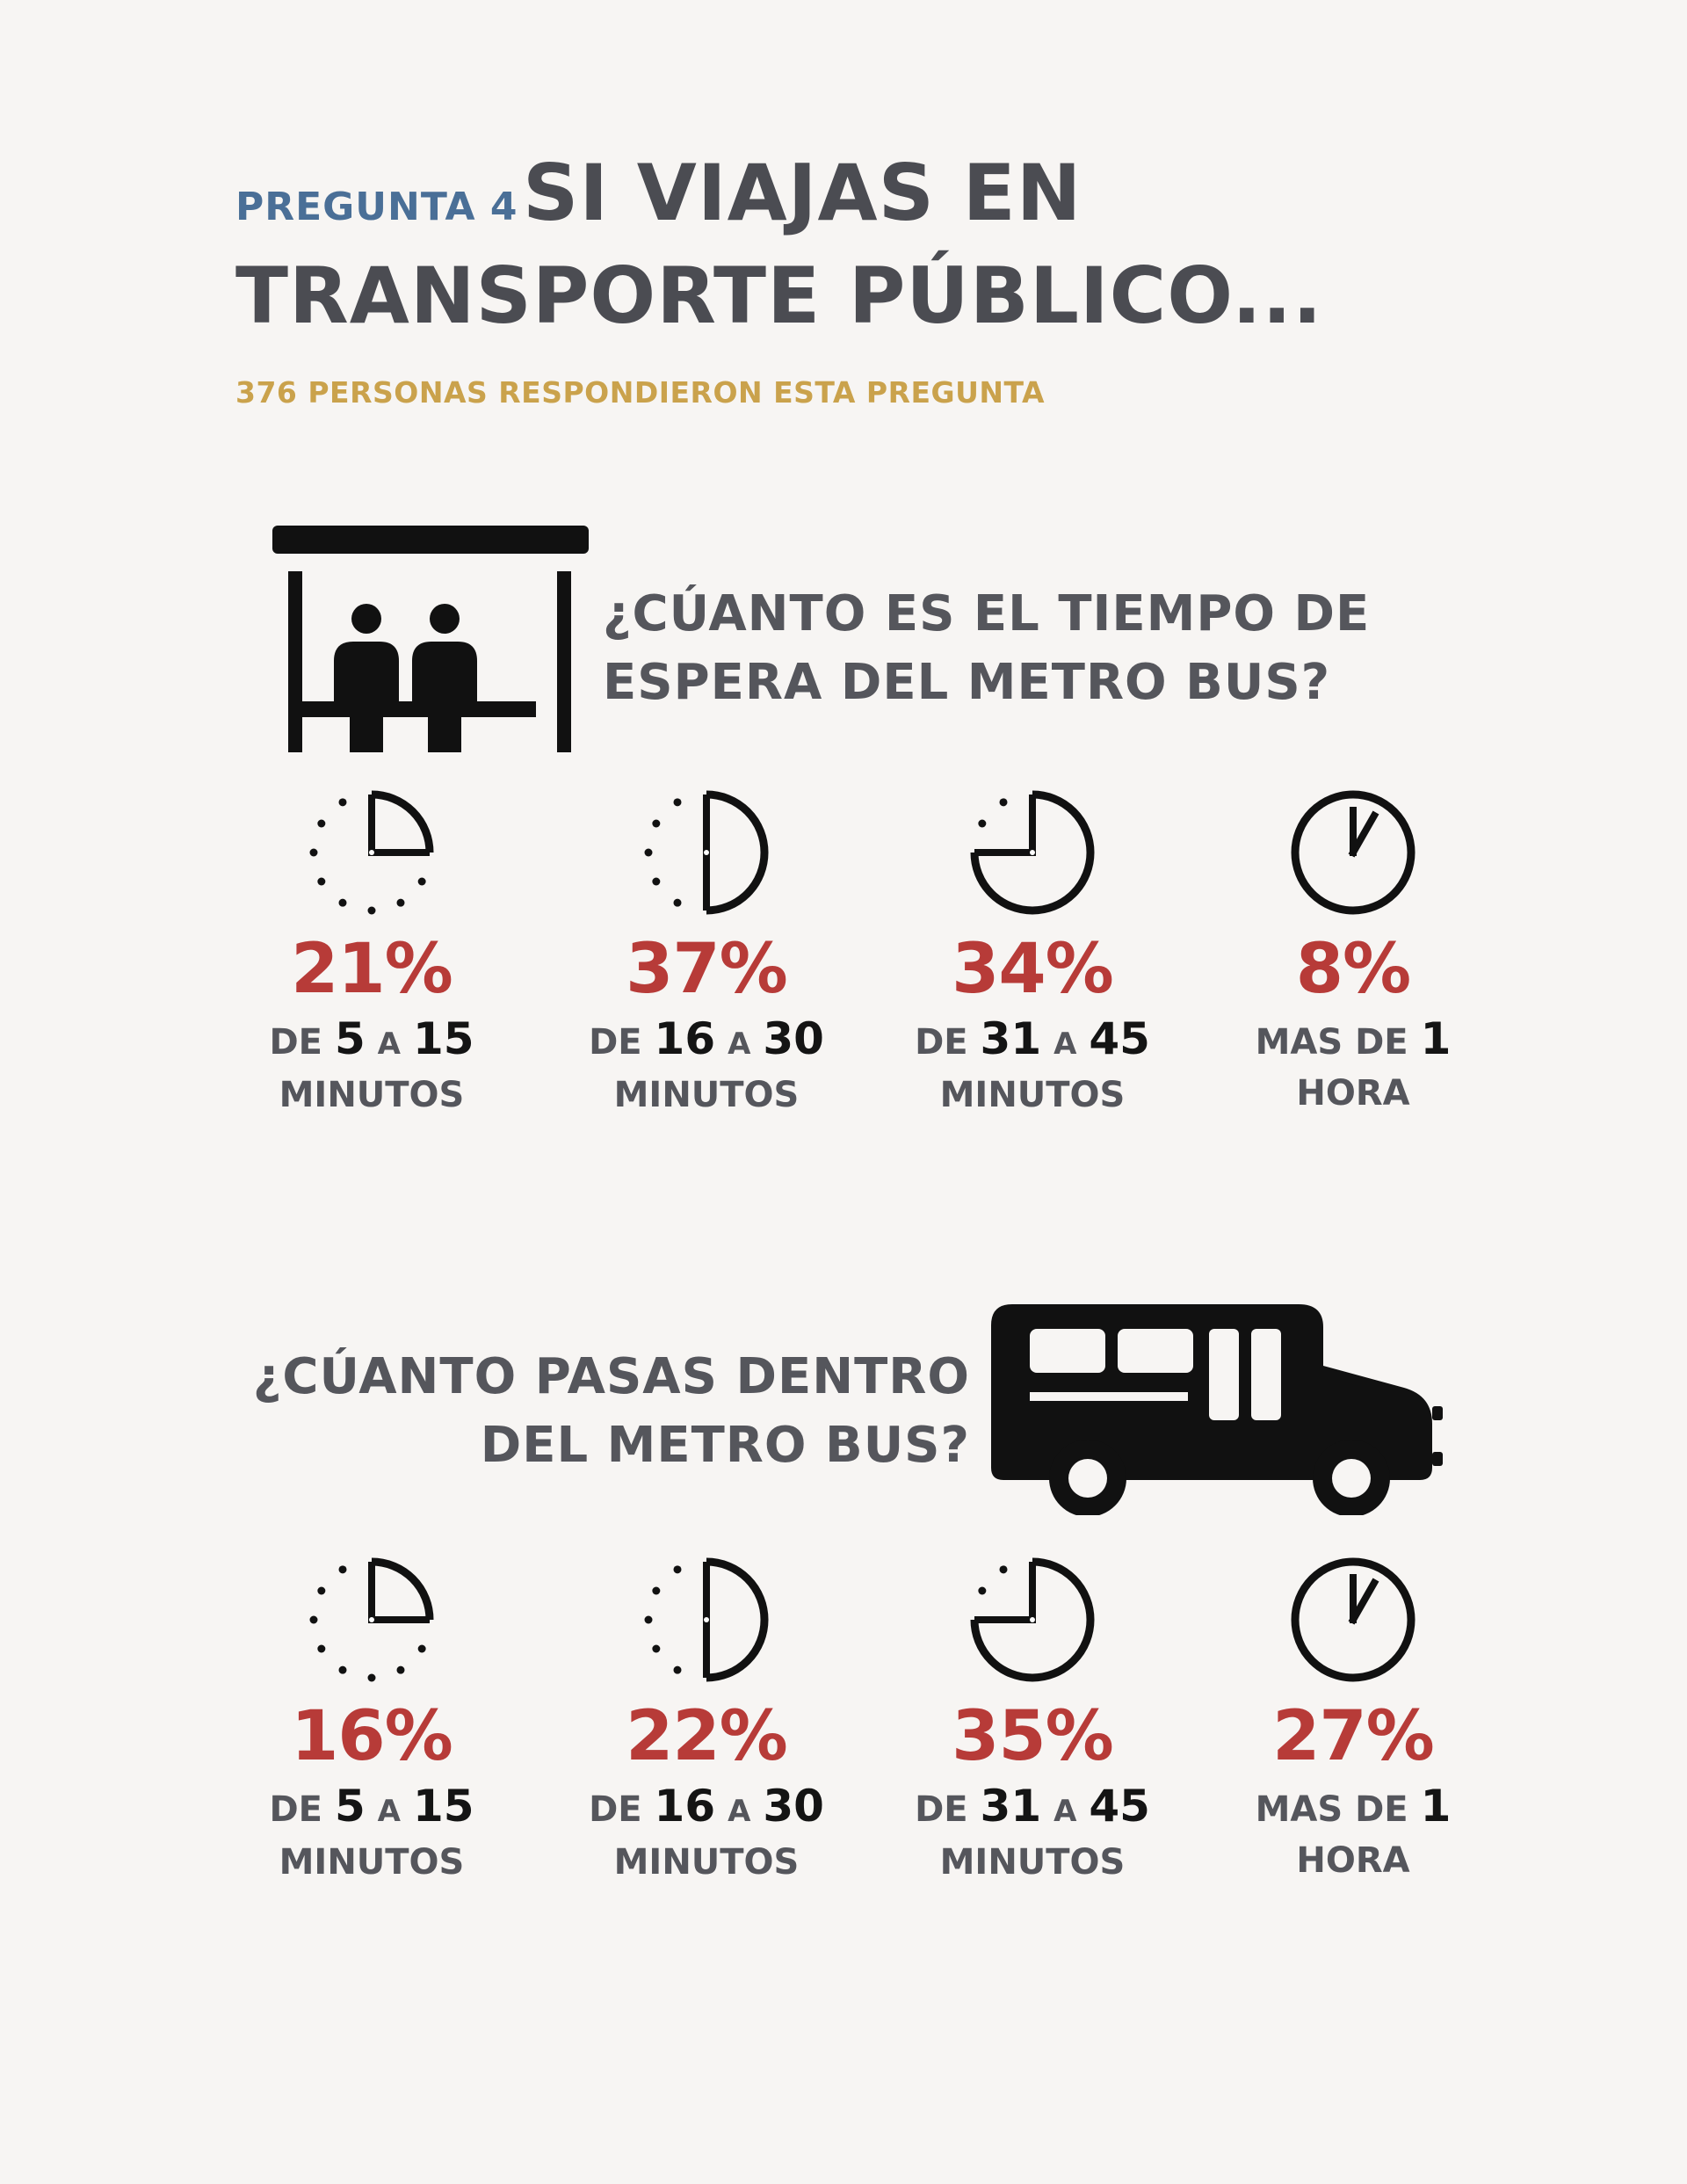 The height and width of the screenshot is (2184, 1687). I want to click on percent-value: 37%, so click(707, 969).